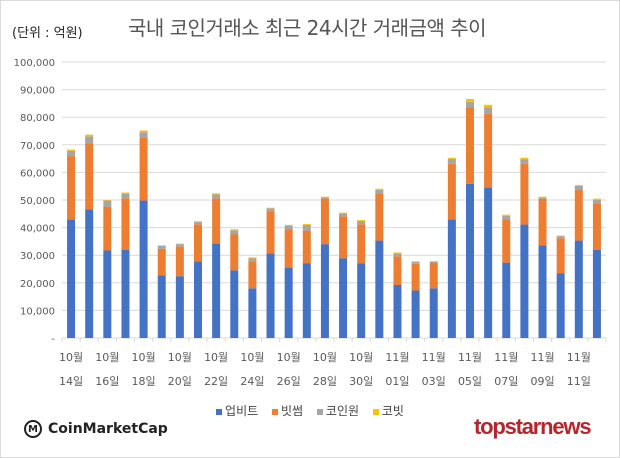 The image size is (620, 458). I want to click on coinmarketcap-icon: M, so click(33, 429).